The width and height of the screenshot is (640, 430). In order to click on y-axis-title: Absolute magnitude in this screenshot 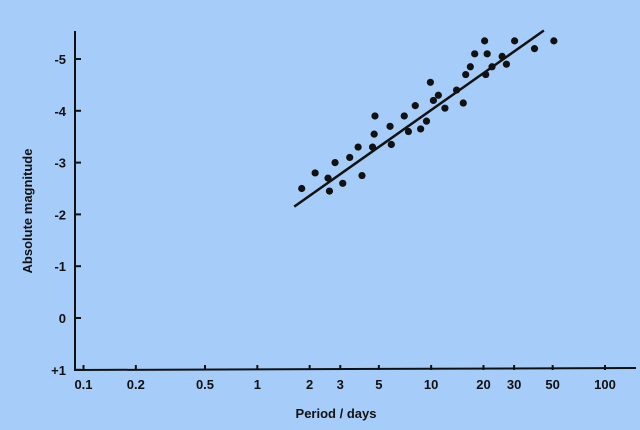, I will do `click(27, 211)`.